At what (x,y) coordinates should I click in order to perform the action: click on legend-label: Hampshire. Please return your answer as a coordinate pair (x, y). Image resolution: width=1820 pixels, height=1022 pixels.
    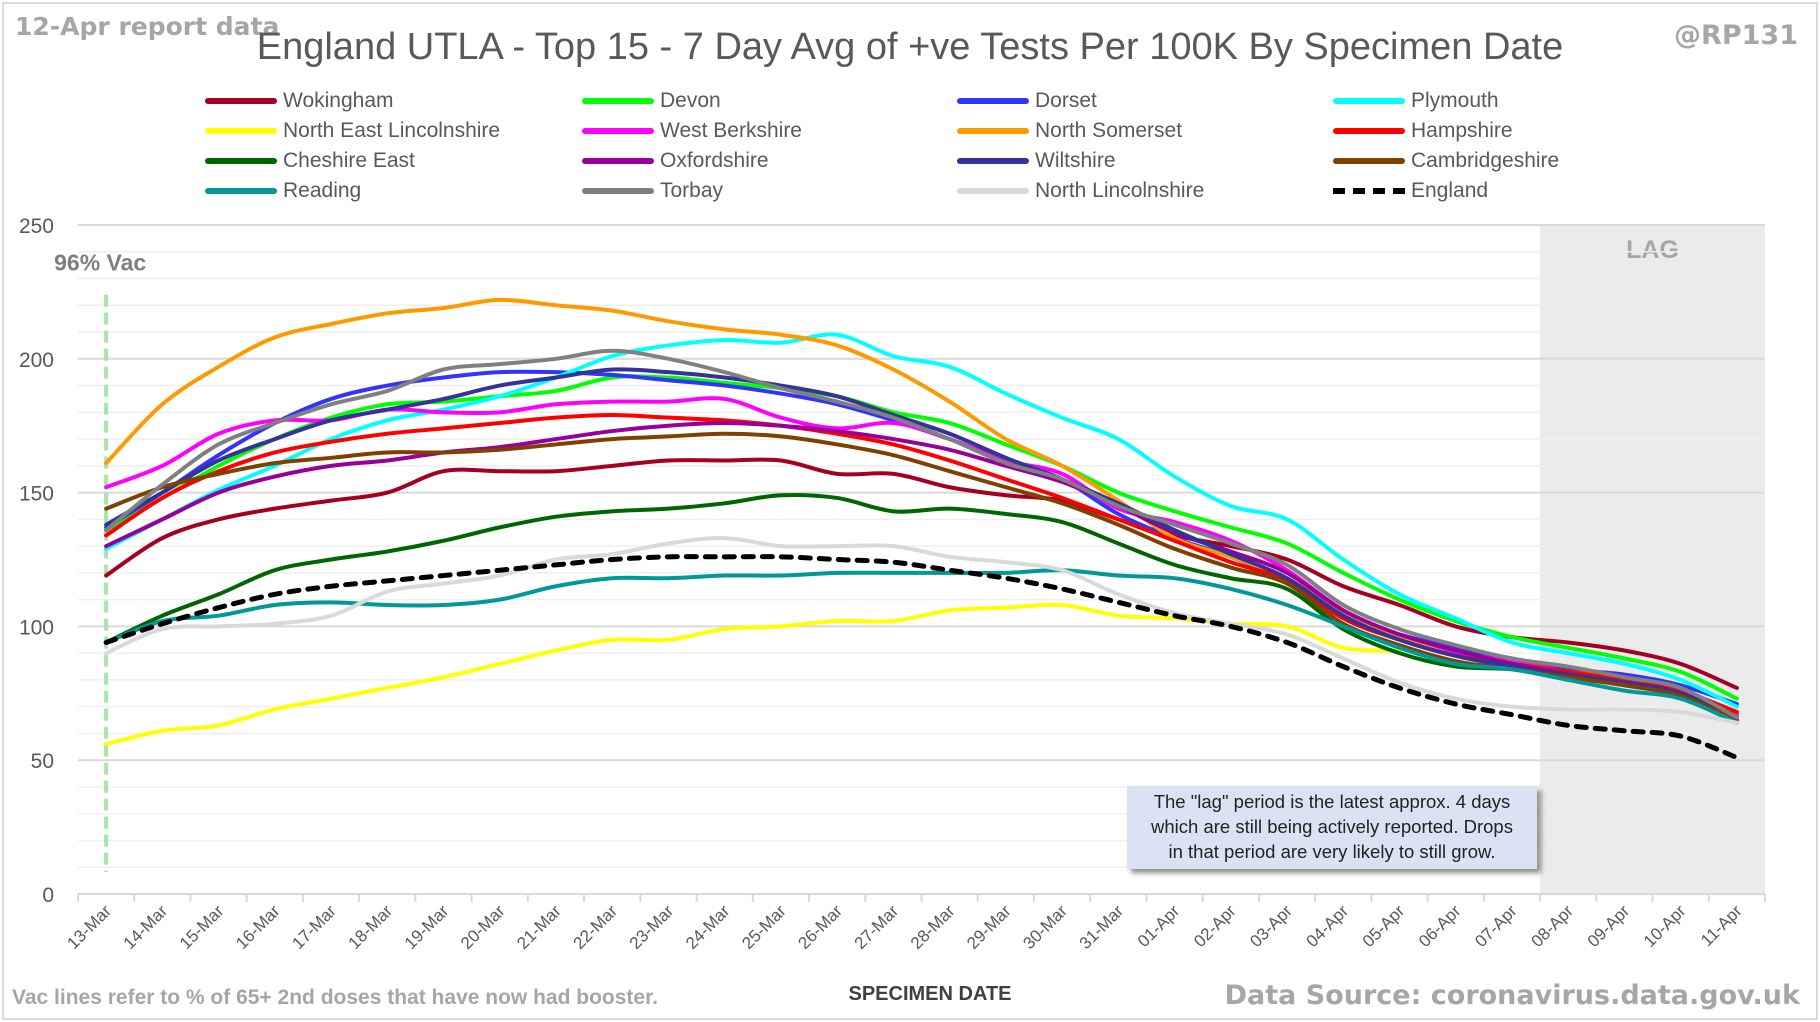
    Looking at the image, I should click on (1462, 130).